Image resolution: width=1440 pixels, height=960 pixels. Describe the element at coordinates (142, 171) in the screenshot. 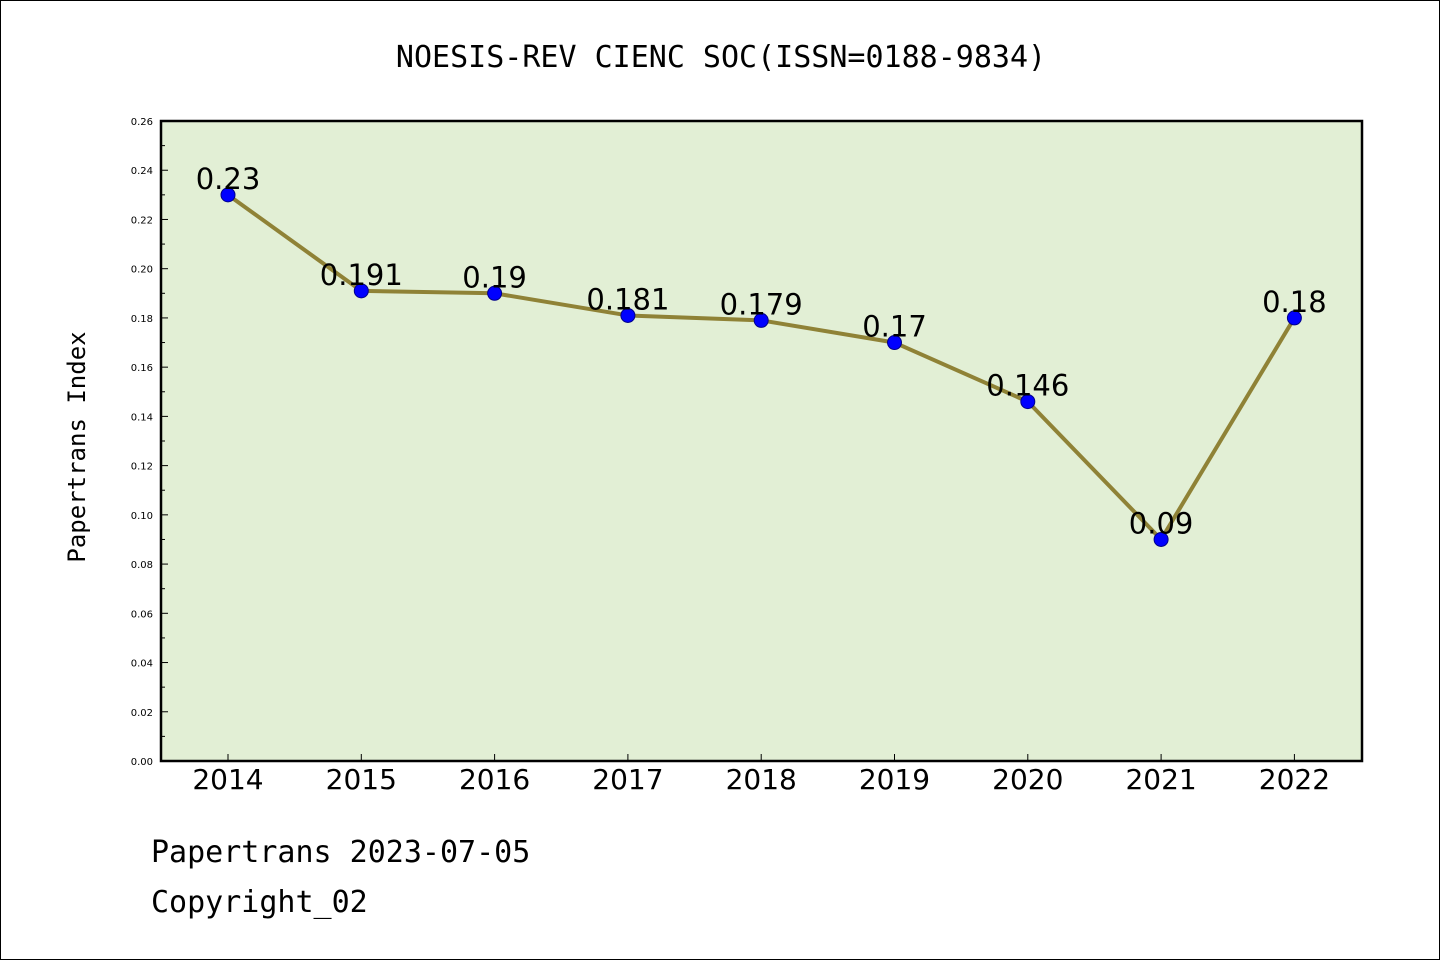

I see `y-tick-label: 0.24` at that location.